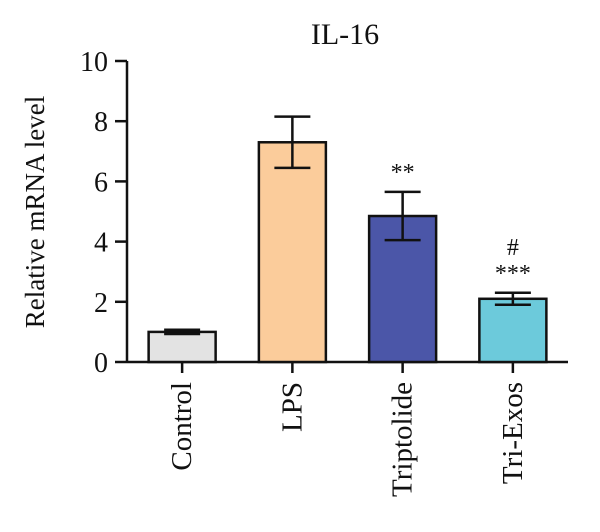  I want to click on y-tick-label: 10, so click(94, 62).